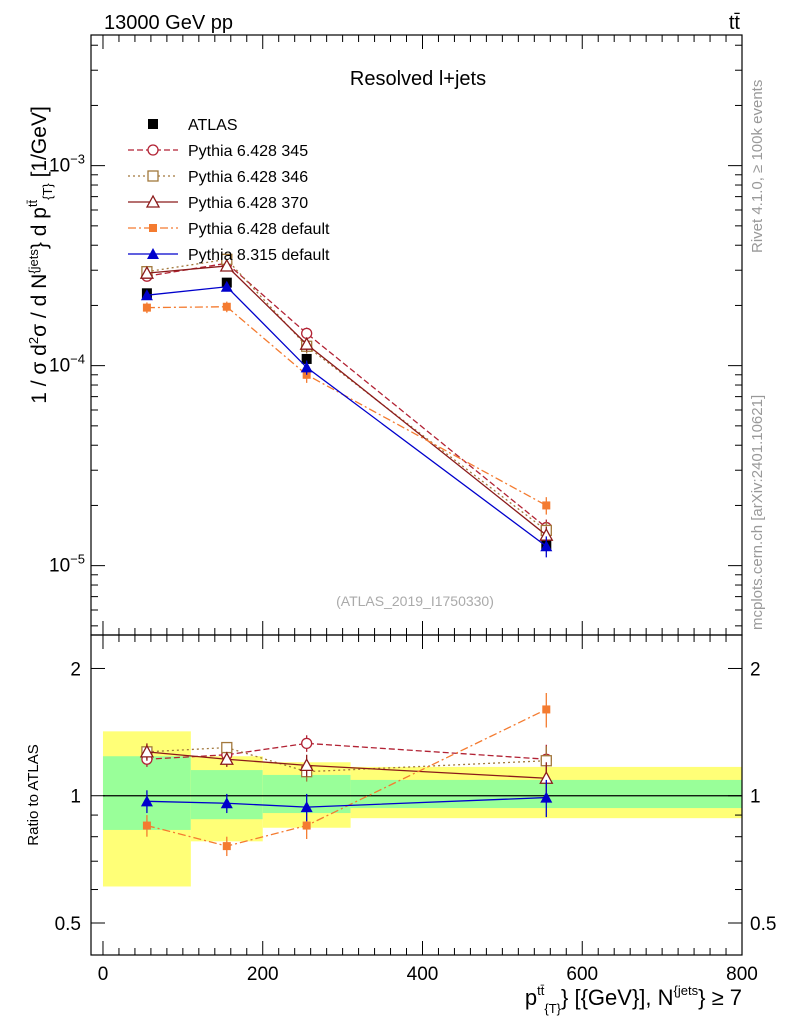  Describe the element at coordinates (755, 797) in the screenshot. I see `ratio-y-tick-label-right: 1` at that location.